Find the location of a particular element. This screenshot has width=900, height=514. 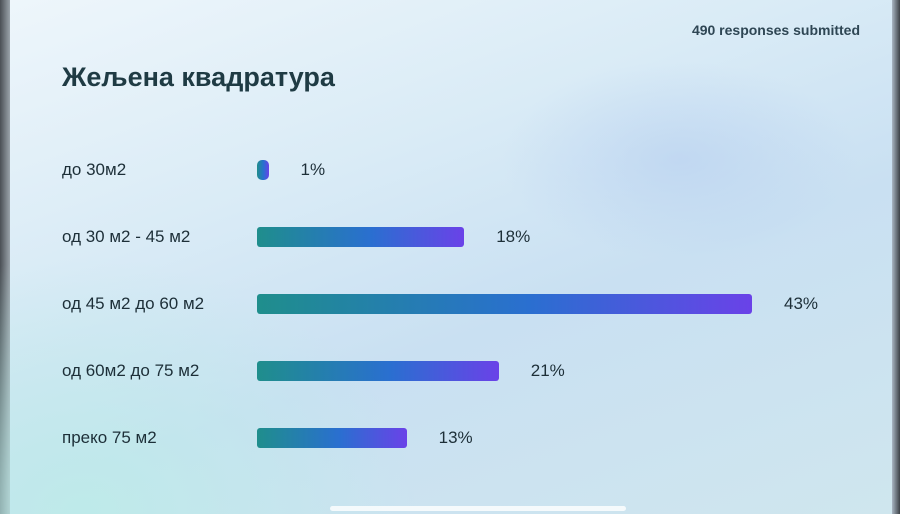

value-label: 21% is located at coordinates (547, 370).